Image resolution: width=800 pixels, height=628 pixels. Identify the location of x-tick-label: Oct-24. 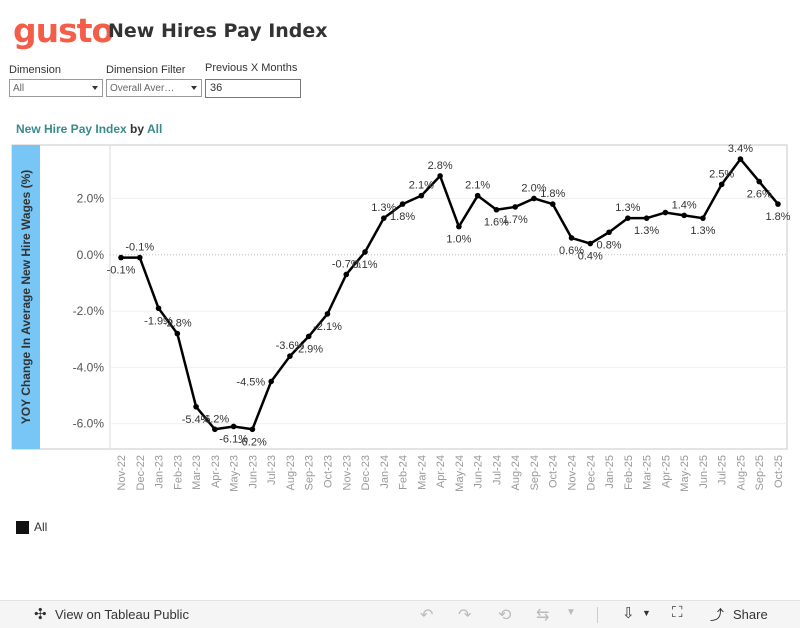
(554, 471).